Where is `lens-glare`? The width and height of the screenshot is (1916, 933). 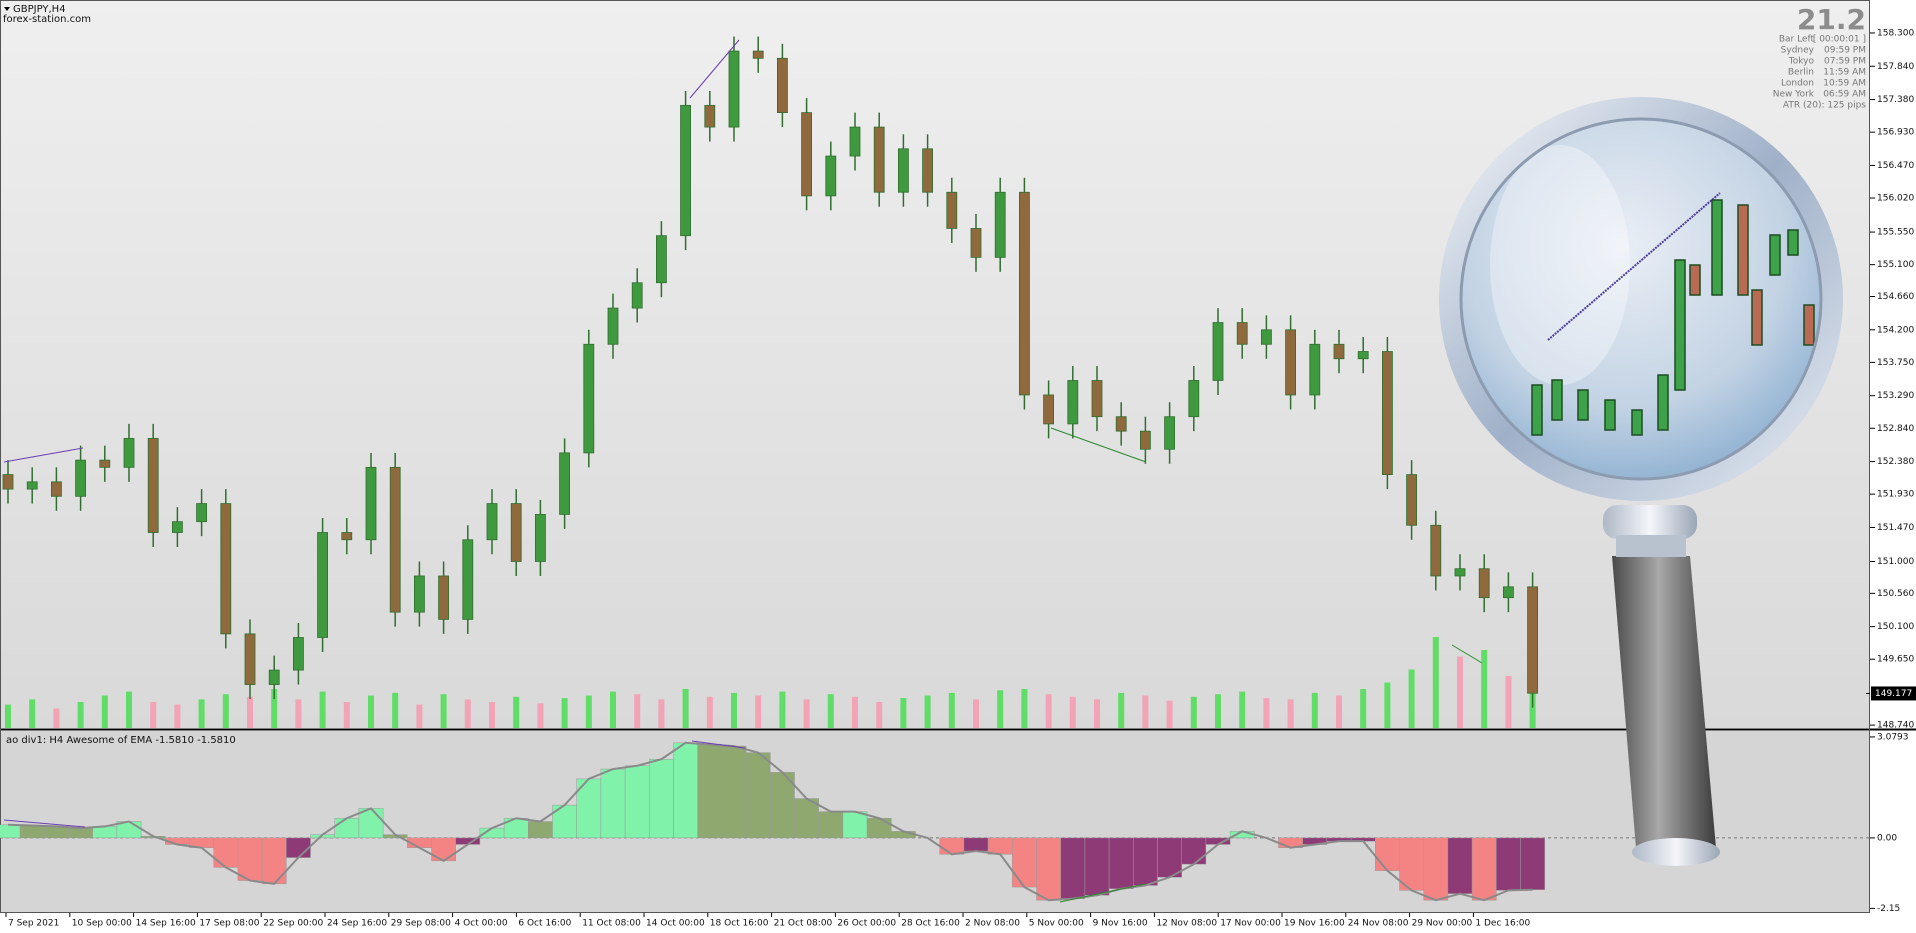
lens-glare is located at coordinates (1560, 265).